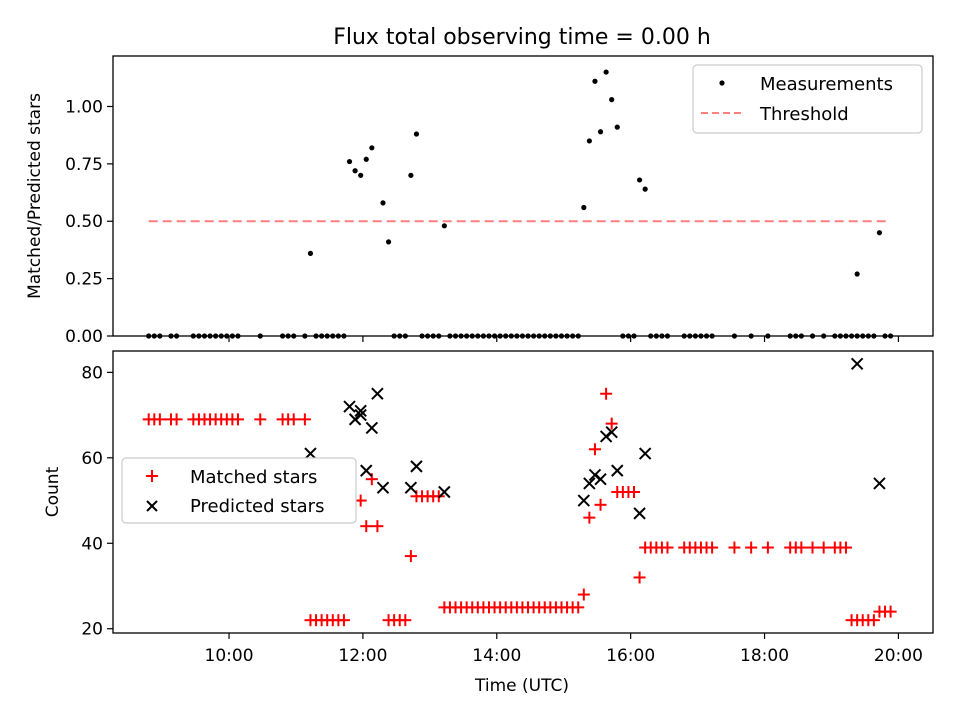 The image size is (960, 720). Describe the element at coordinates (84, 337) in the screenshot. I see `top-y-tick-label: 0.00` at that location.